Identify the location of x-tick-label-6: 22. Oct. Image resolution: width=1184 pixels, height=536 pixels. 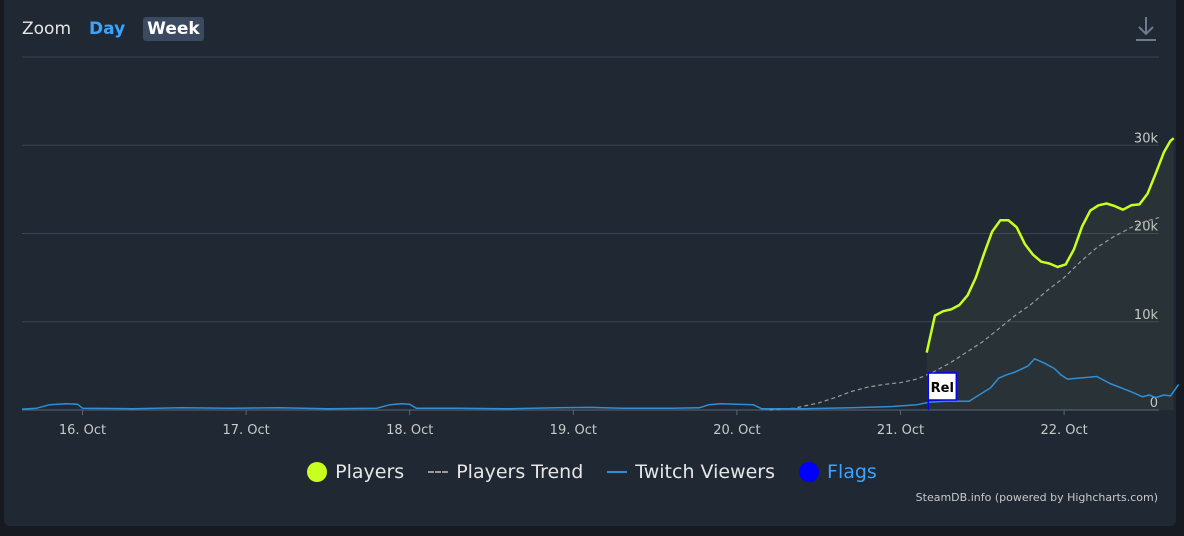
(1063, 430).